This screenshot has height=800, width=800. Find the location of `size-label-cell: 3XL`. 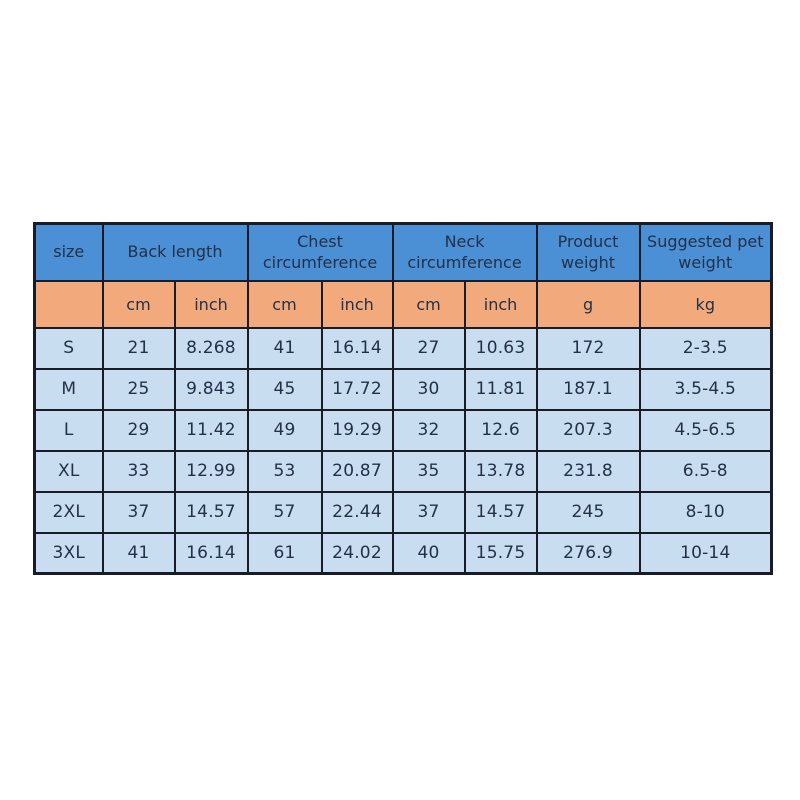

size-label-cell: 3XL is located at coordinates (68, 553).